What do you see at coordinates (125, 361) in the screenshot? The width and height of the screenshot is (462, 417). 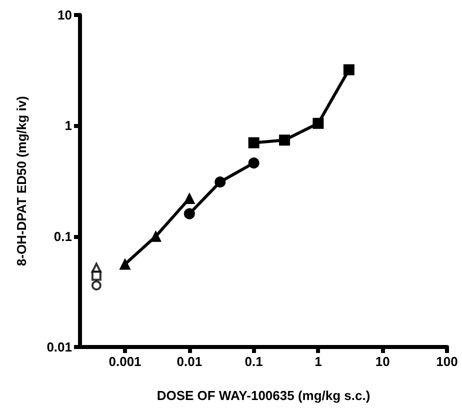 I see `x-tick-label: 0.001` at bounding box center [125, 361].